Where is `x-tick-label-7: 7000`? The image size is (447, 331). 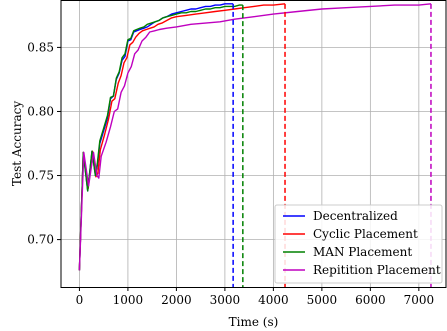
x-tick-label-7: 7000 is located at coordinates (419, 300).